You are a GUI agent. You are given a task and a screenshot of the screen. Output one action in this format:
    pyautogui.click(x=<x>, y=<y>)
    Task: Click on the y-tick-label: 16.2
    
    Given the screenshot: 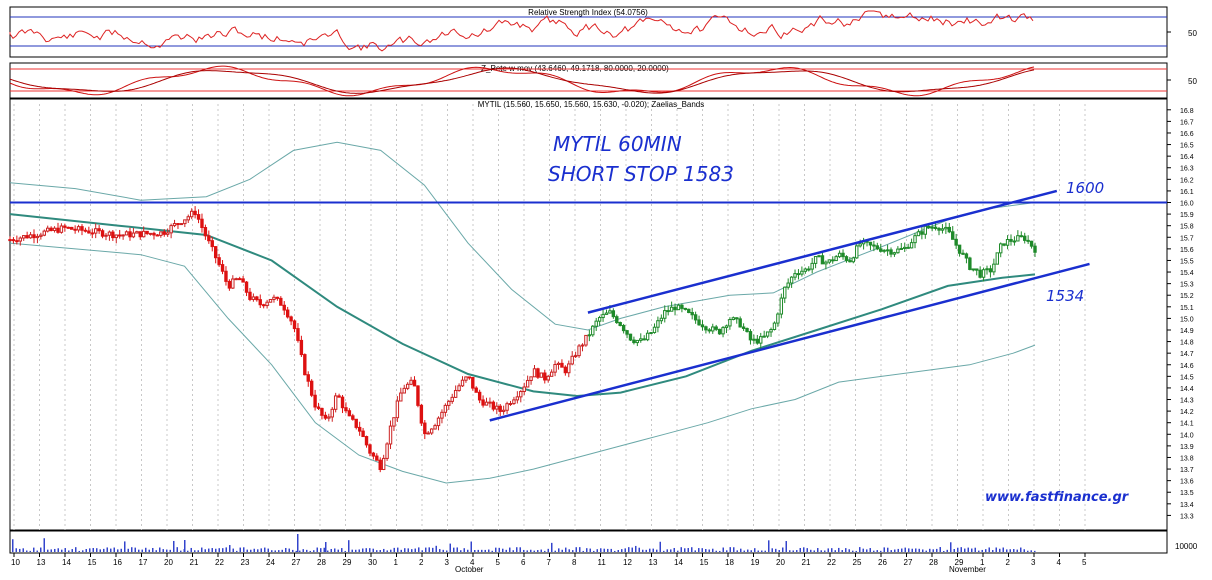 What is the action you would take?
    pyautogui.click(x=1187, y=180)
    